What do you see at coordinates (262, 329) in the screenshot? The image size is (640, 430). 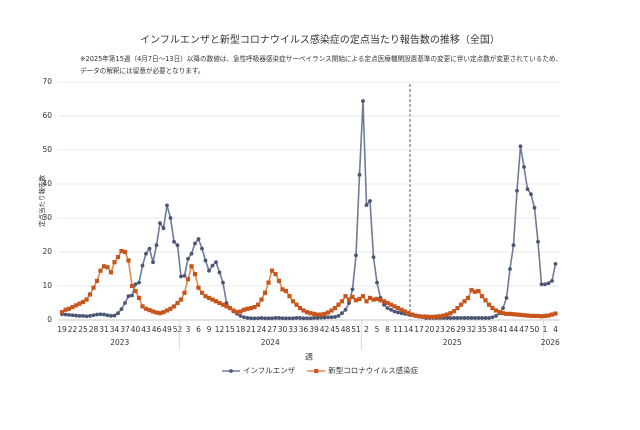 I see `x-tick-label: 24` at bounding box center [262, 329].